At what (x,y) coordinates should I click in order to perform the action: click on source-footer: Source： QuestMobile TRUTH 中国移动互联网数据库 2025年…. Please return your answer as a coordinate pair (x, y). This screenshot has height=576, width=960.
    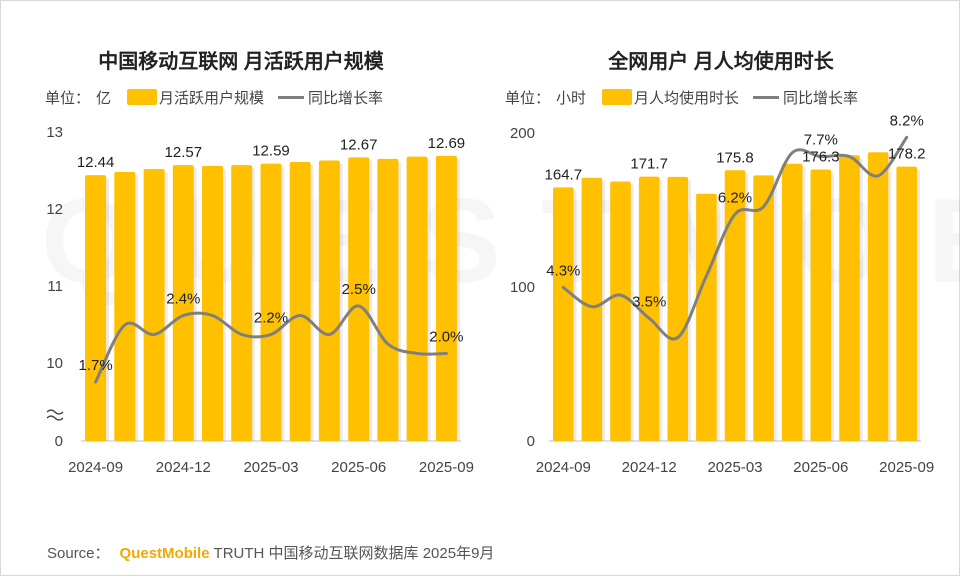
    Looking at the image, I should click on (270, 552).